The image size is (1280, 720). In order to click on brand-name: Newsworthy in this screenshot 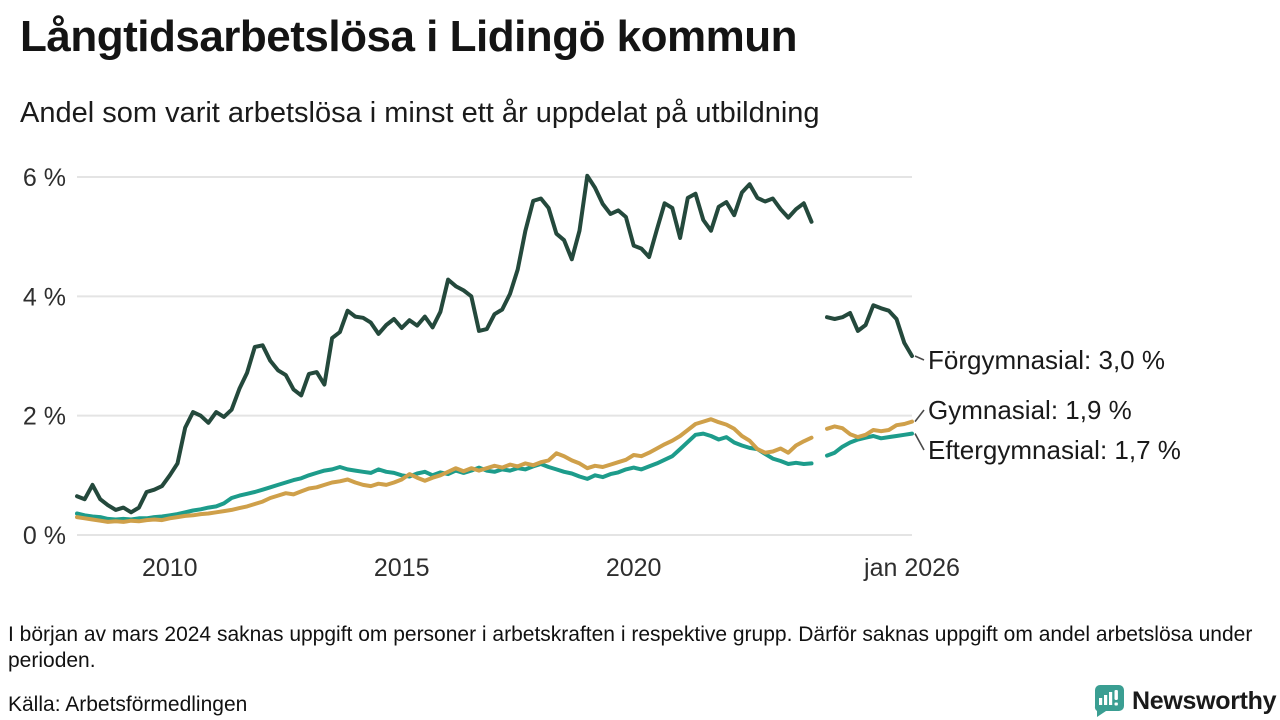, I will do `click(1204, 700)`.